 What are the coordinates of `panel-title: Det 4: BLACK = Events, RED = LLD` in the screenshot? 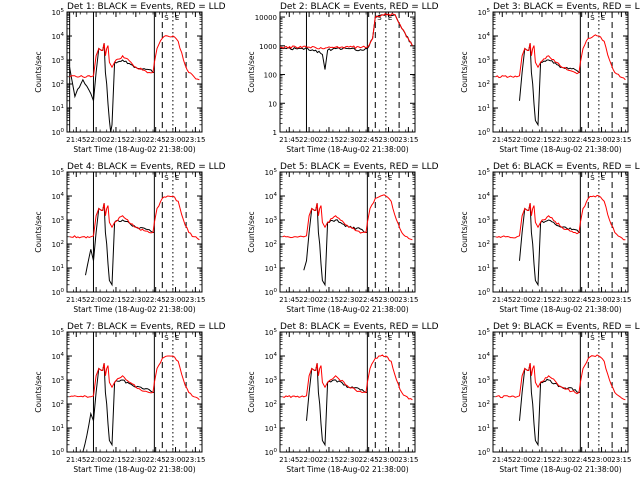 It's located at (146, 167).